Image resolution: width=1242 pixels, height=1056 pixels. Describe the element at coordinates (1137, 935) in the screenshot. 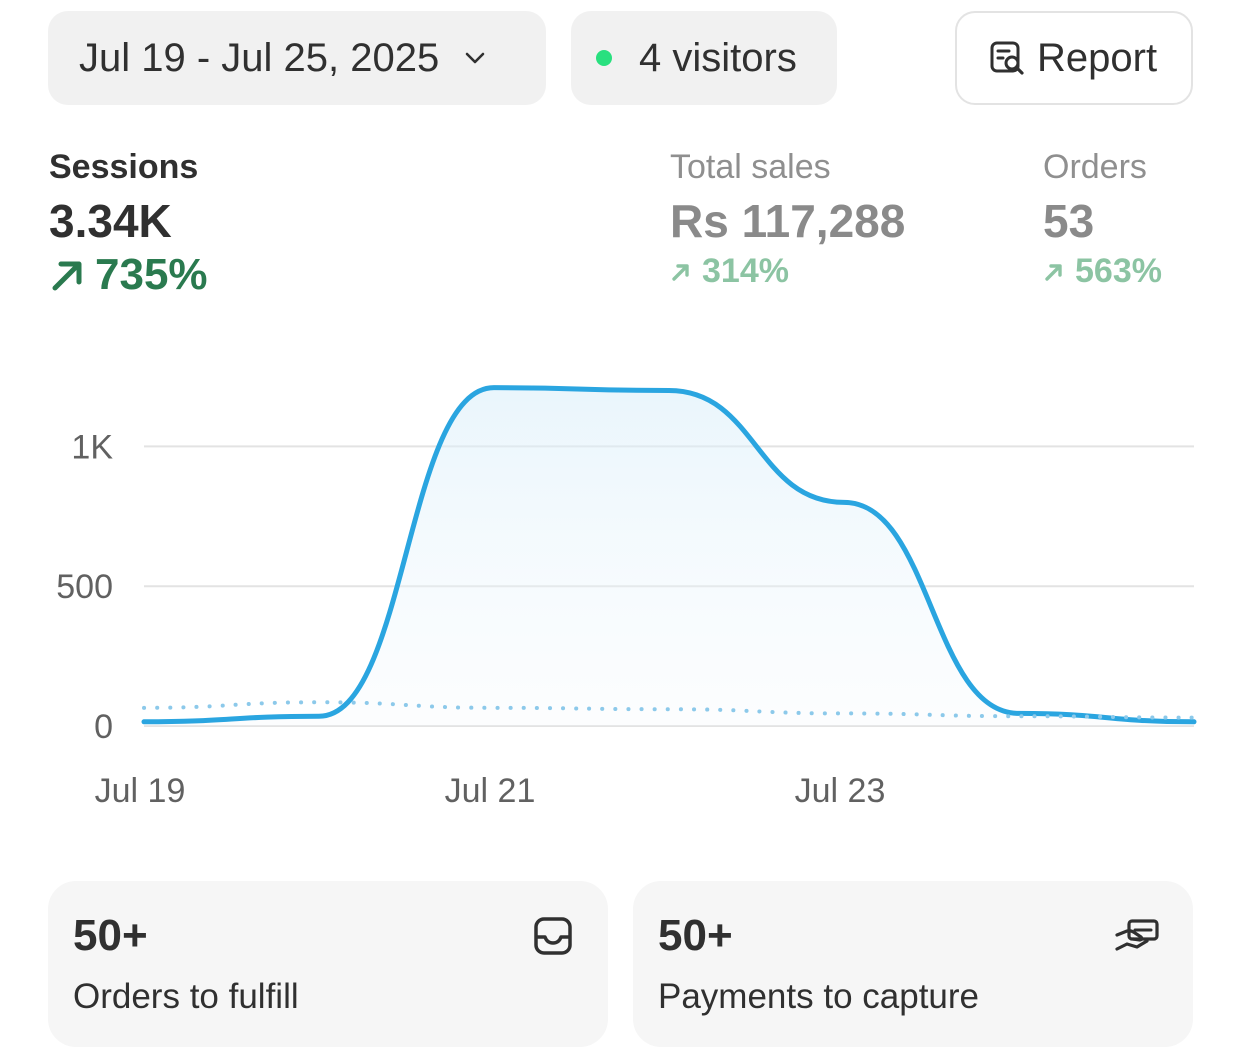

I see `cash-hand-icon` at that location.